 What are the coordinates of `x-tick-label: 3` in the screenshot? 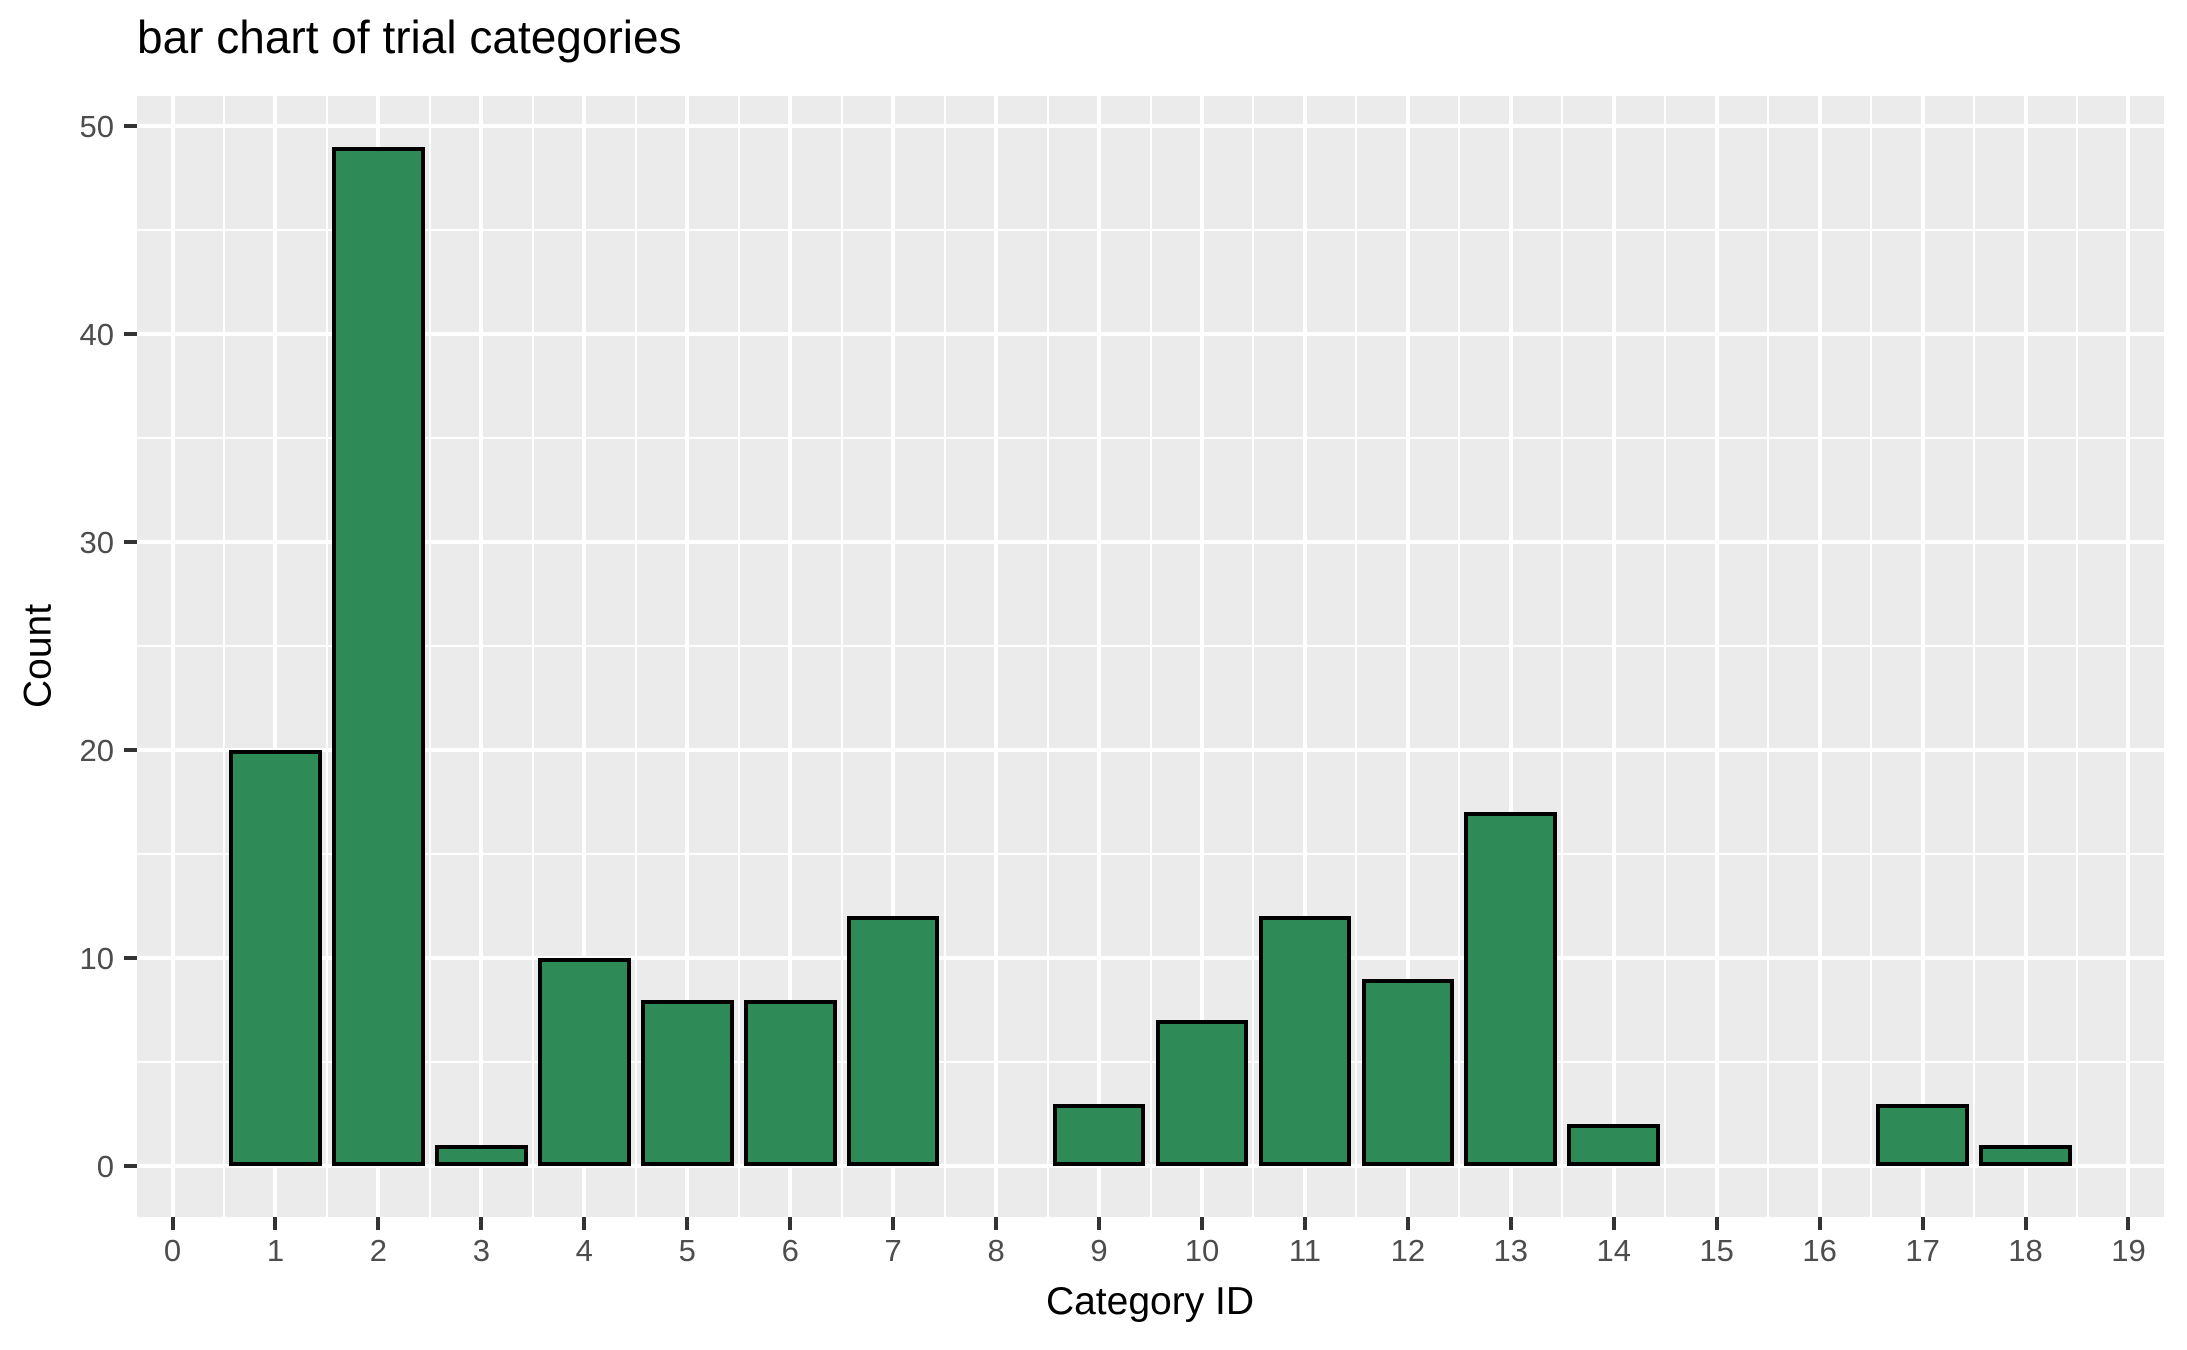 It's located at (481, 1250).